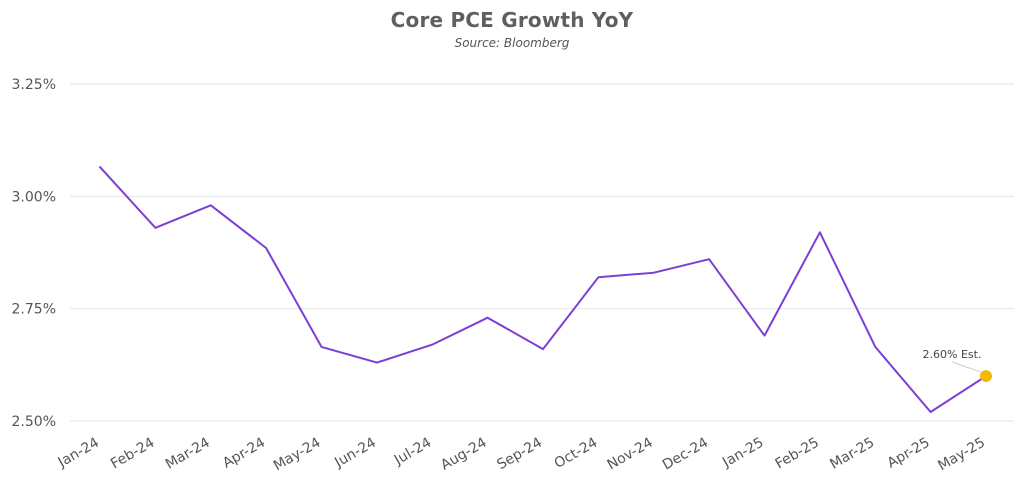 The height and width of the screenshot is (494, 1024). What do you see at coordinates (464, 454) in the screenshot?
I see `x-tick-label: Aug-24` at bounding box center [464, 454].